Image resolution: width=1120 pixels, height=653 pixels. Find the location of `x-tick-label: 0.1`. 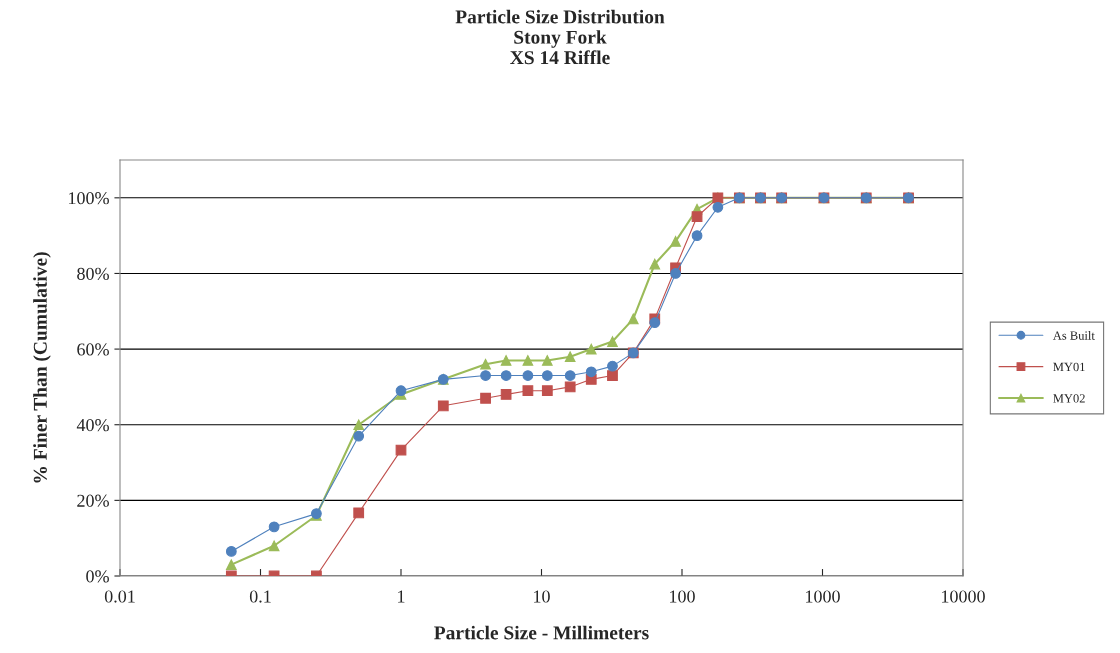

x-tick-label: 0.1 is located at coordinates (260, 596).